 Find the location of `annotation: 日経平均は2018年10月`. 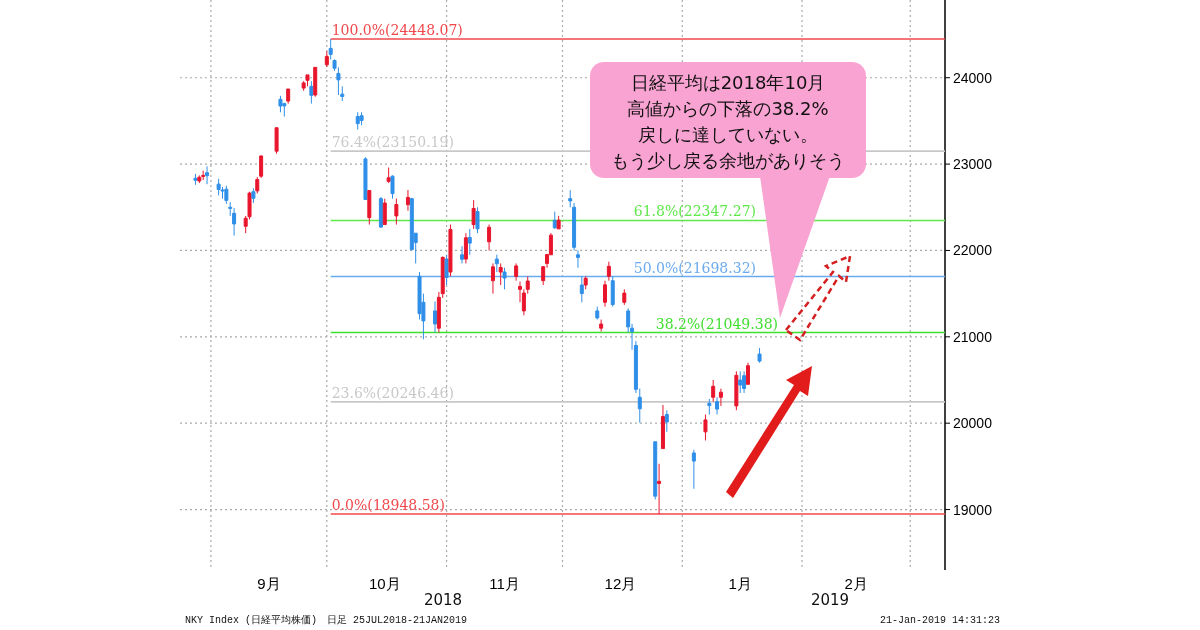

annotation: 日経平均は2018年10月 is located at coordinates (728, 82).